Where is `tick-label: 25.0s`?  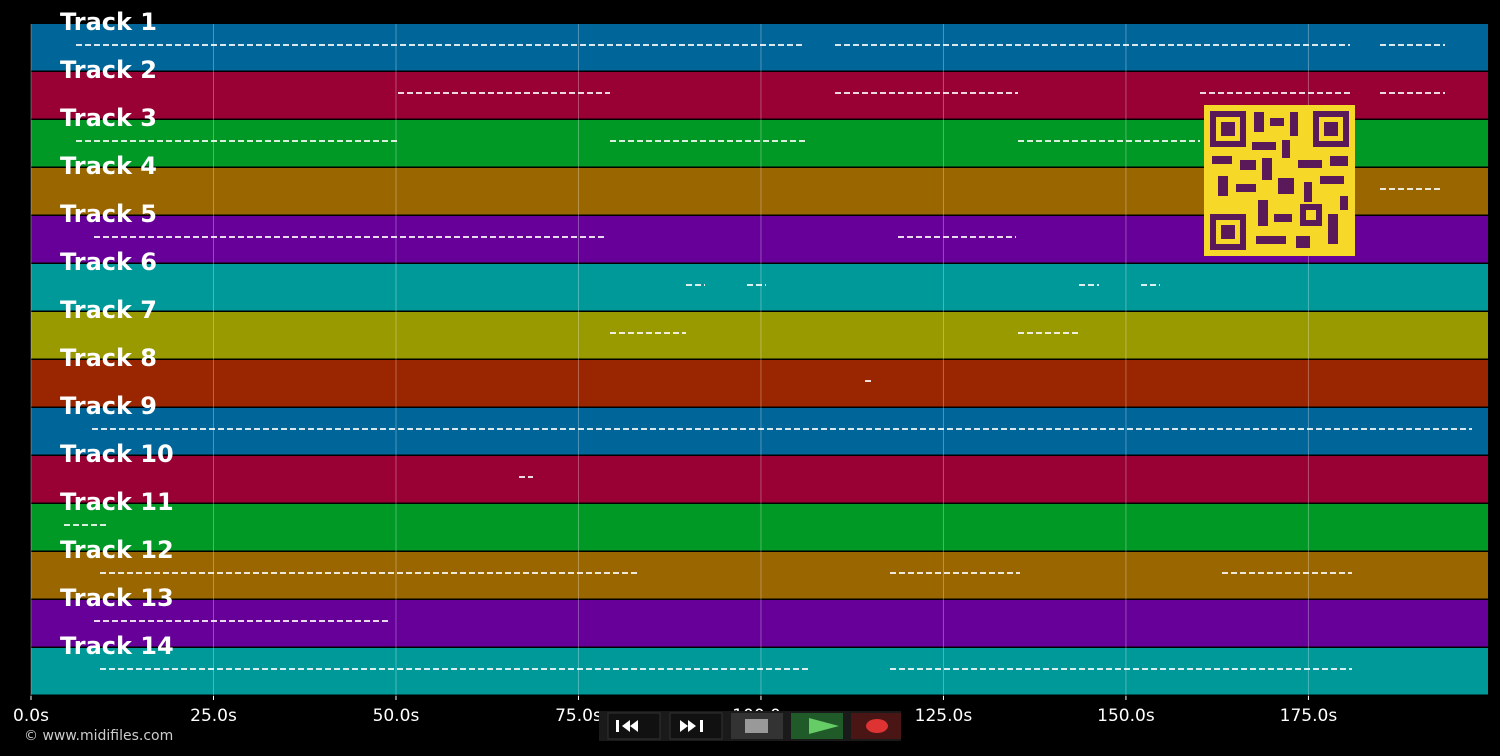 tick-label: 25.0s is located at coordinates (213, 716).